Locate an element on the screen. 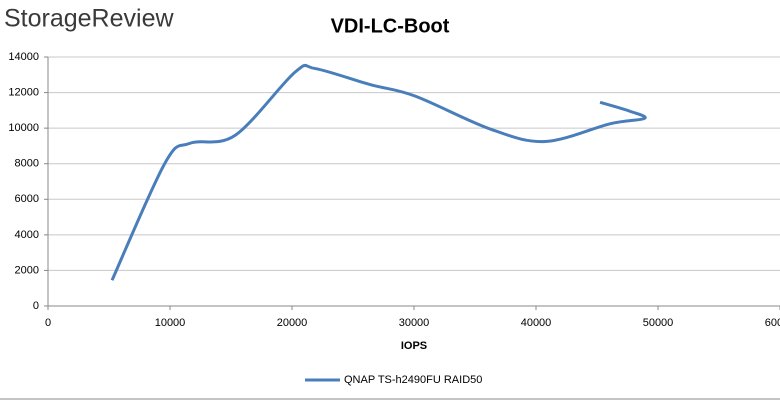 This screenshot has width=780, height=401. x-tick-label: 60000 is located at coordinates (772, 323).